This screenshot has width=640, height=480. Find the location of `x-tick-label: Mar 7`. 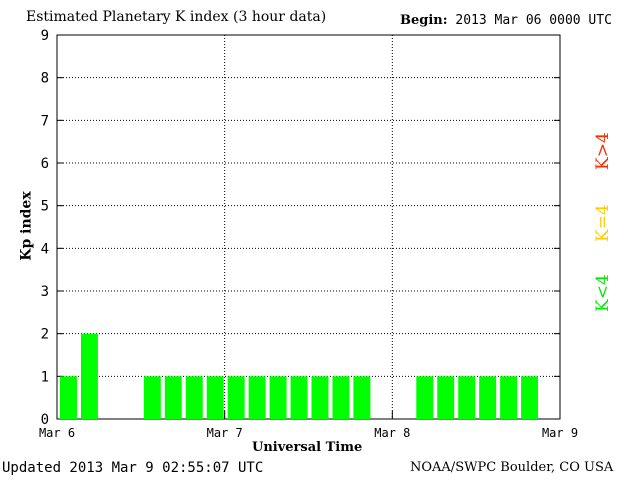

x-tick-label: Mar 7 is located at coordinates (225, 433).